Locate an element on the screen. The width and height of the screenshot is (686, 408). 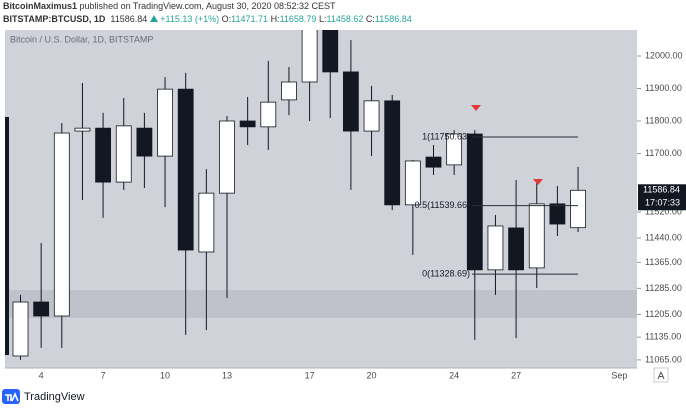
stat-key: H: is located at coordinates (275, 19).